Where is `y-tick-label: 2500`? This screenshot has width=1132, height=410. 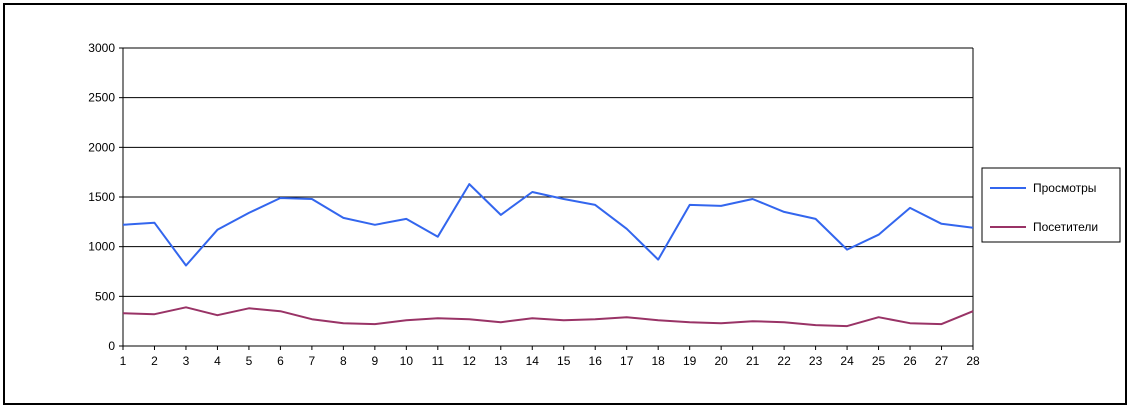
y-tick-label: 2500 is located at coordinates (101, 98).